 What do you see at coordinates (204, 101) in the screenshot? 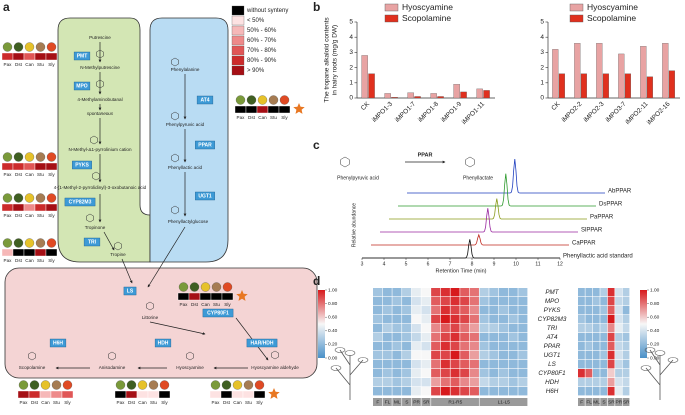
I see `enzyme: AT4` at bounding box center [204, 101].